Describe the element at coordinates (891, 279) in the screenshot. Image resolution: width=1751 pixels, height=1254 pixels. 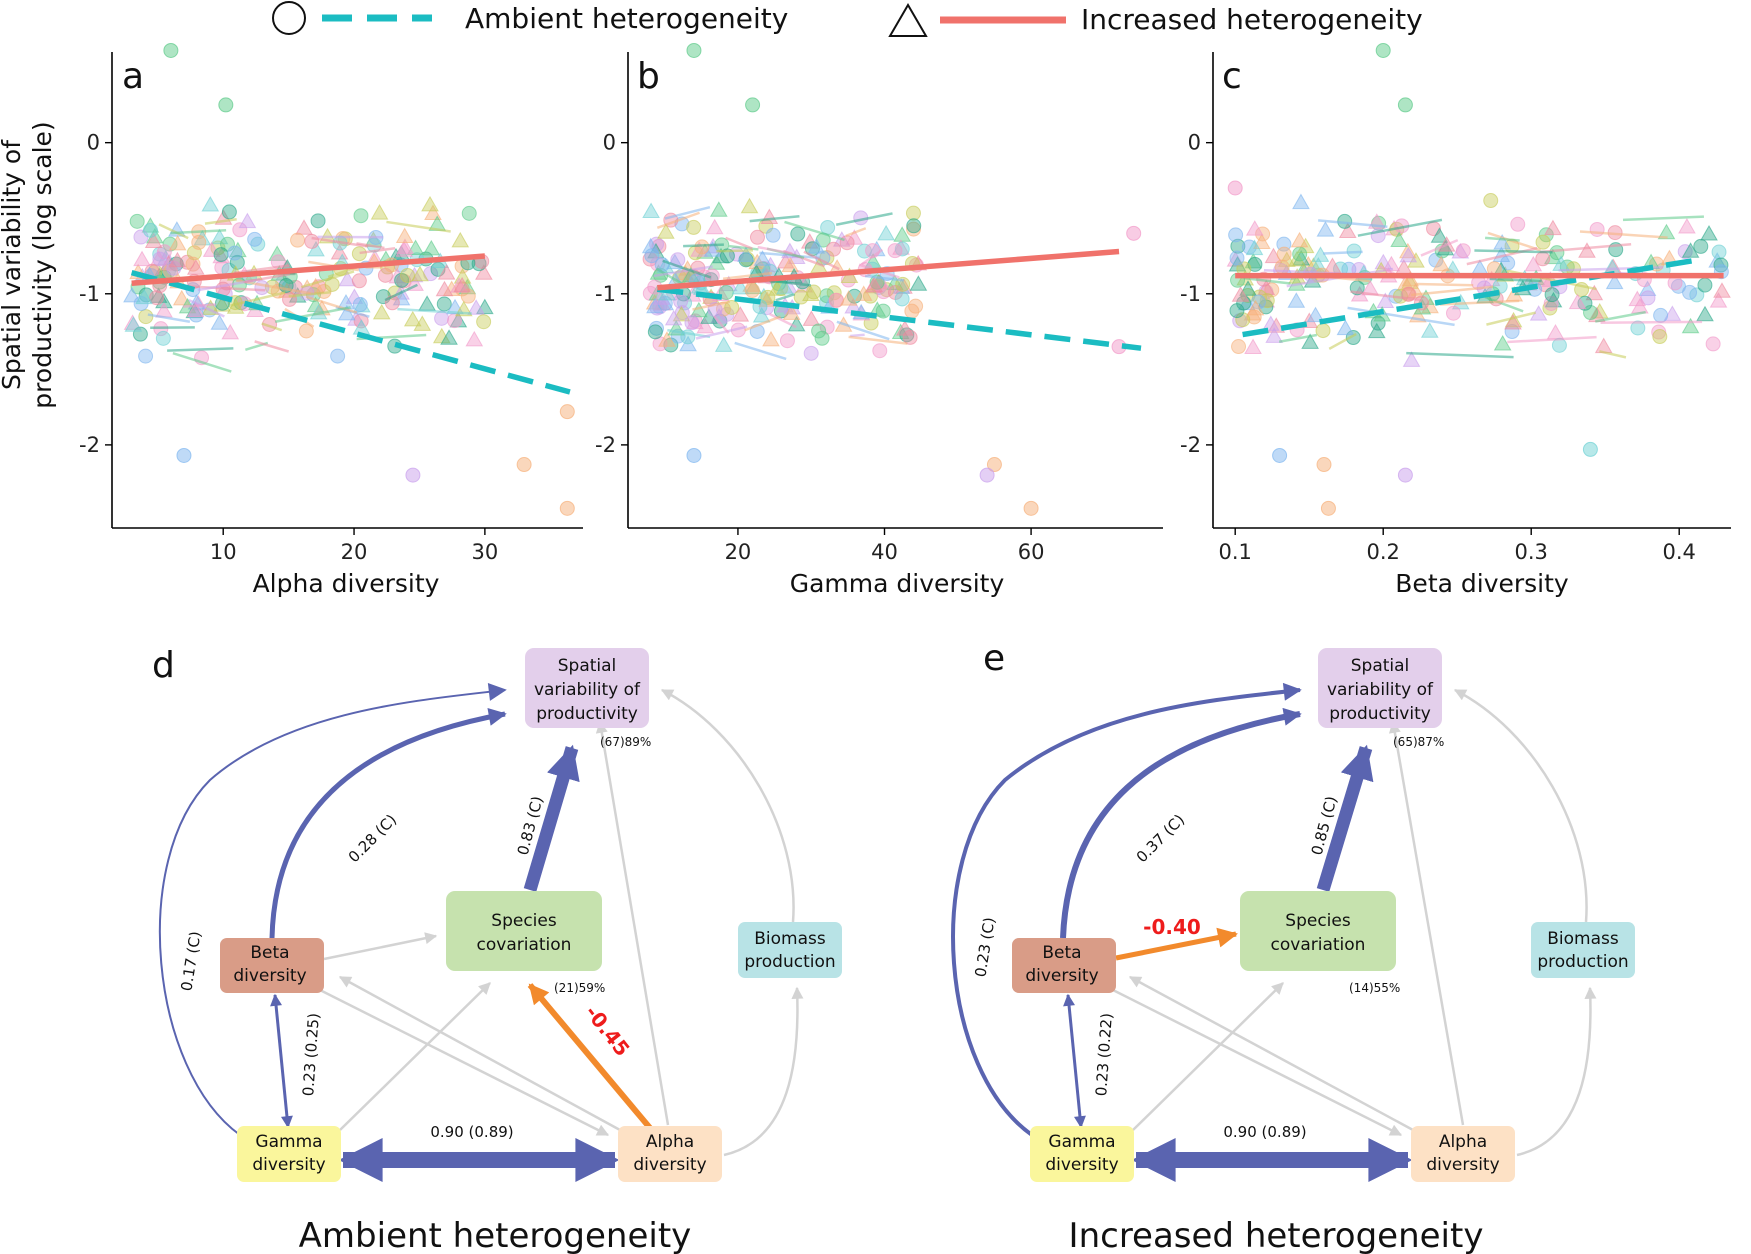
I see `scatter-points` at that location.